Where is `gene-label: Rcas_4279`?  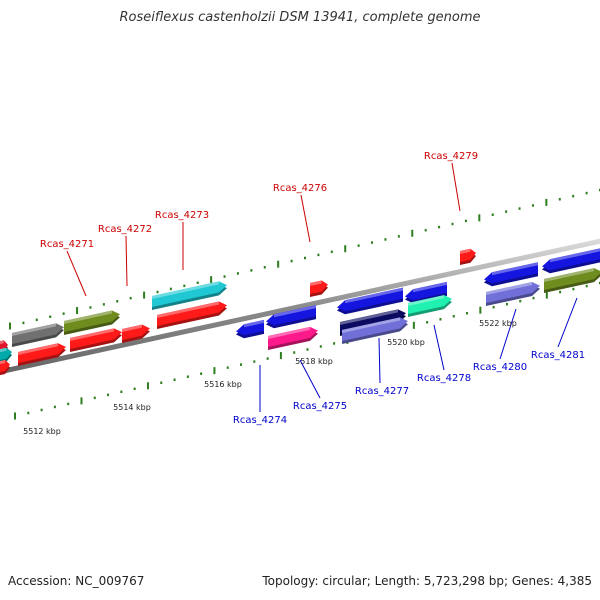
gene-label: Rcas_4279 is located at coordinates (451, 156).